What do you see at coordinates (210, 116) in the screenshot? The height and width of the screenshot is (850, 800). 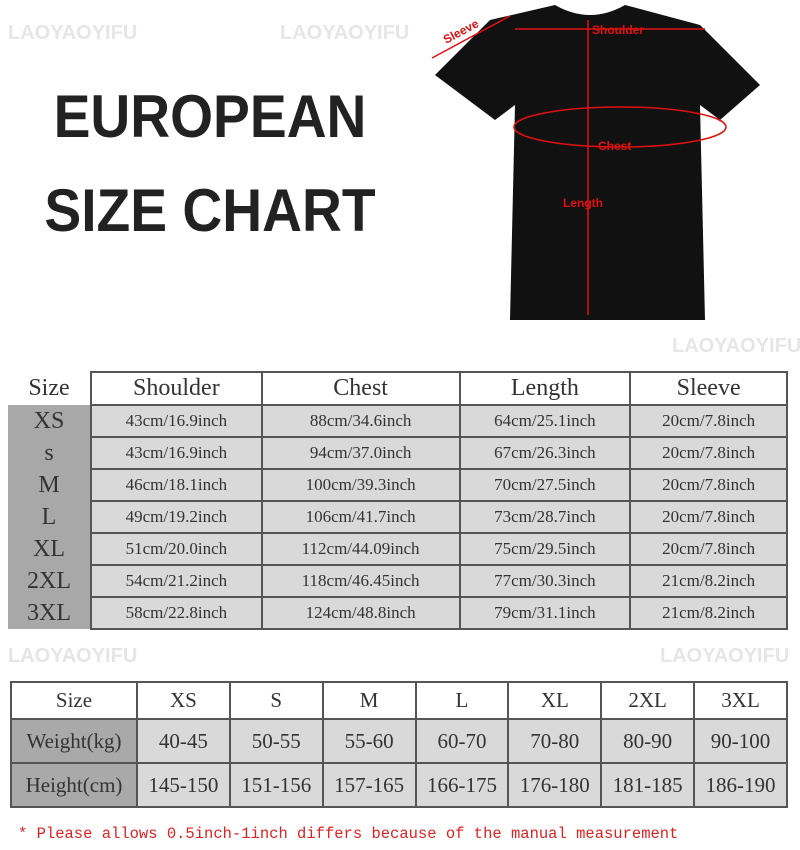 I see `title-line1: EUROPEAN` at bounding box center [210, 116].